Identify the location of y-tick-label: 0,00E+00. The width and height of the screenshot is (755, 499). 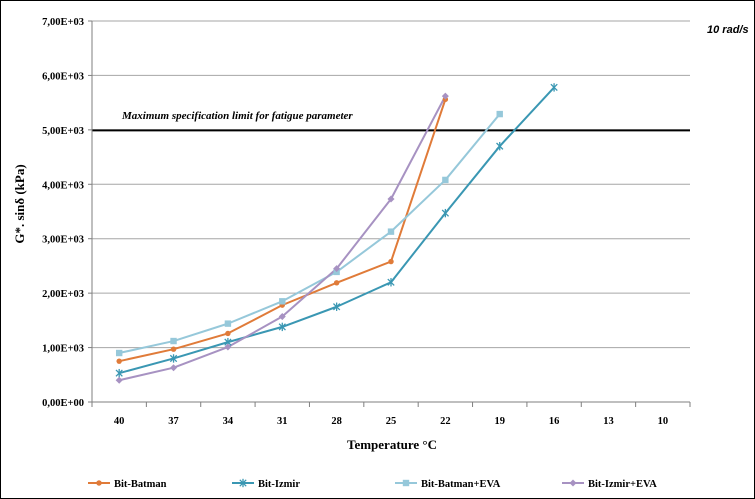
(63, 403).